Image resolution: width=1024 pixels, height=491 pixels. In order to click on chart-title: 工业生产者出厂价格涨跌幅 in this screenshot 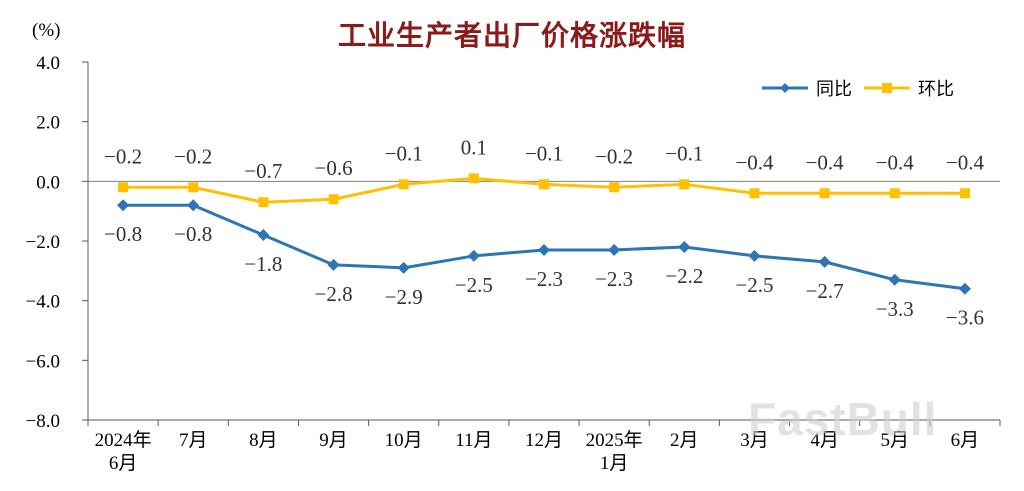, I will do `click(511, 35)`.